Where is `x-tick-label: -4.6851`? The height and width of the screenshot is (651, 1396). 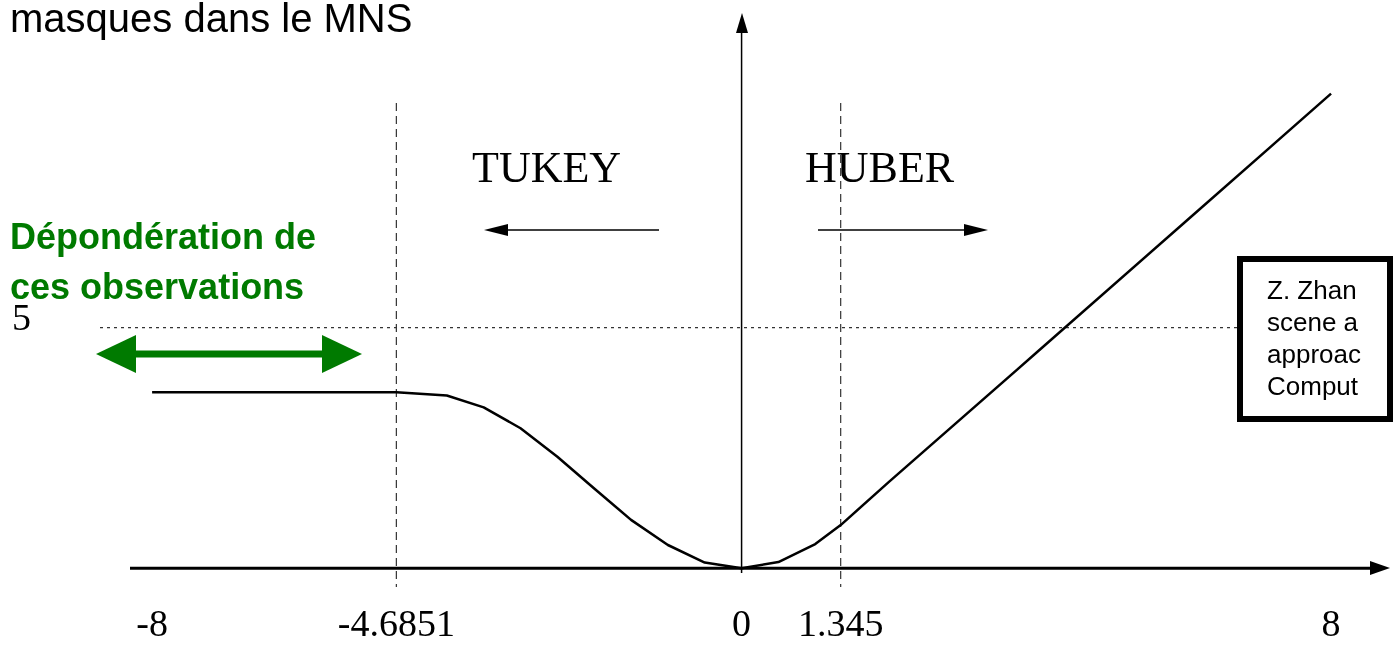 x-tick-label: -4.6851 is located at coordinates (396, 622).